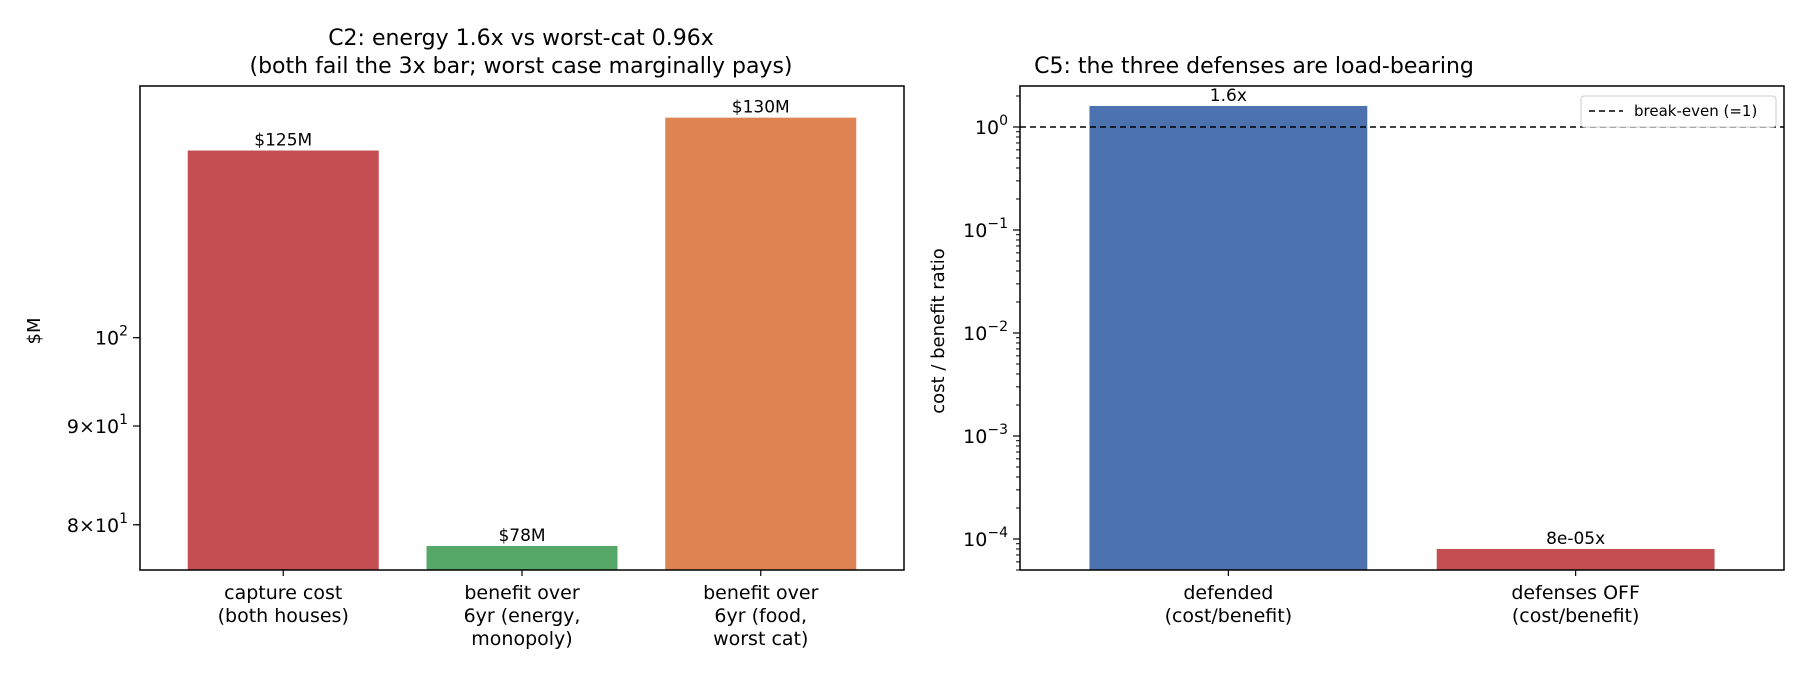 This screenshot has height=675, width=1800. I want to click on y-tick-label-c5-2: 10⁻², so click(985, 332).